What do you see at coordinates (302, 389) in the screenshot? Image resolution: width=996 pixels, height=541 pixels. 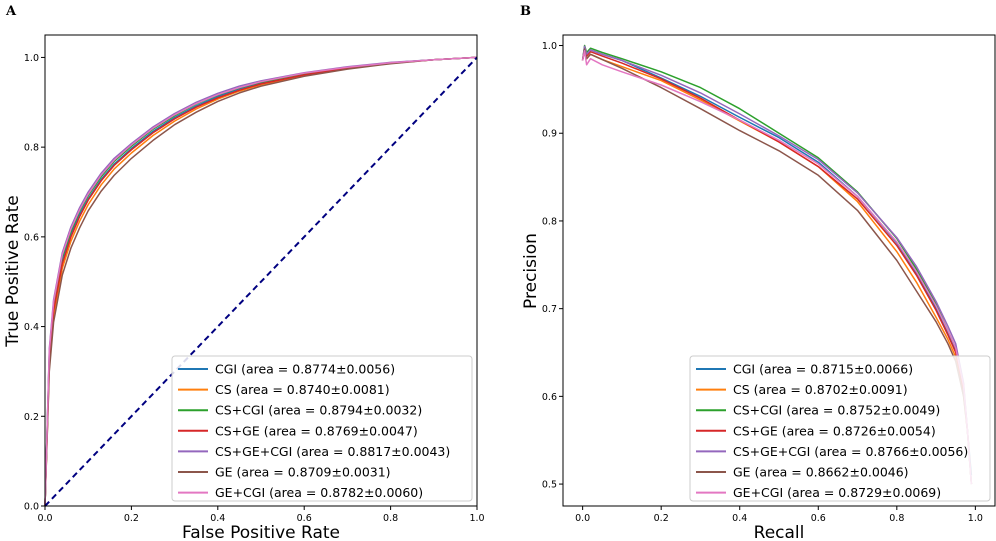 I see `roc-legend-entry: CS (area = 0.8740±0.0081)` at bounding box center [302, 389].